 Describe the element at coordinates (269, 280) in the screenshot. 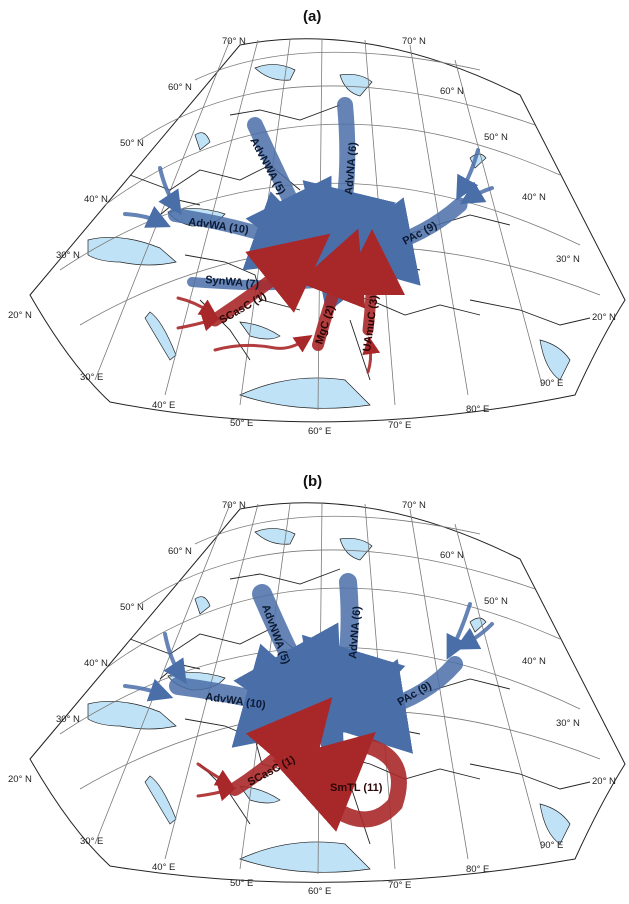

I see `flow-scasc-arrow` at that location.